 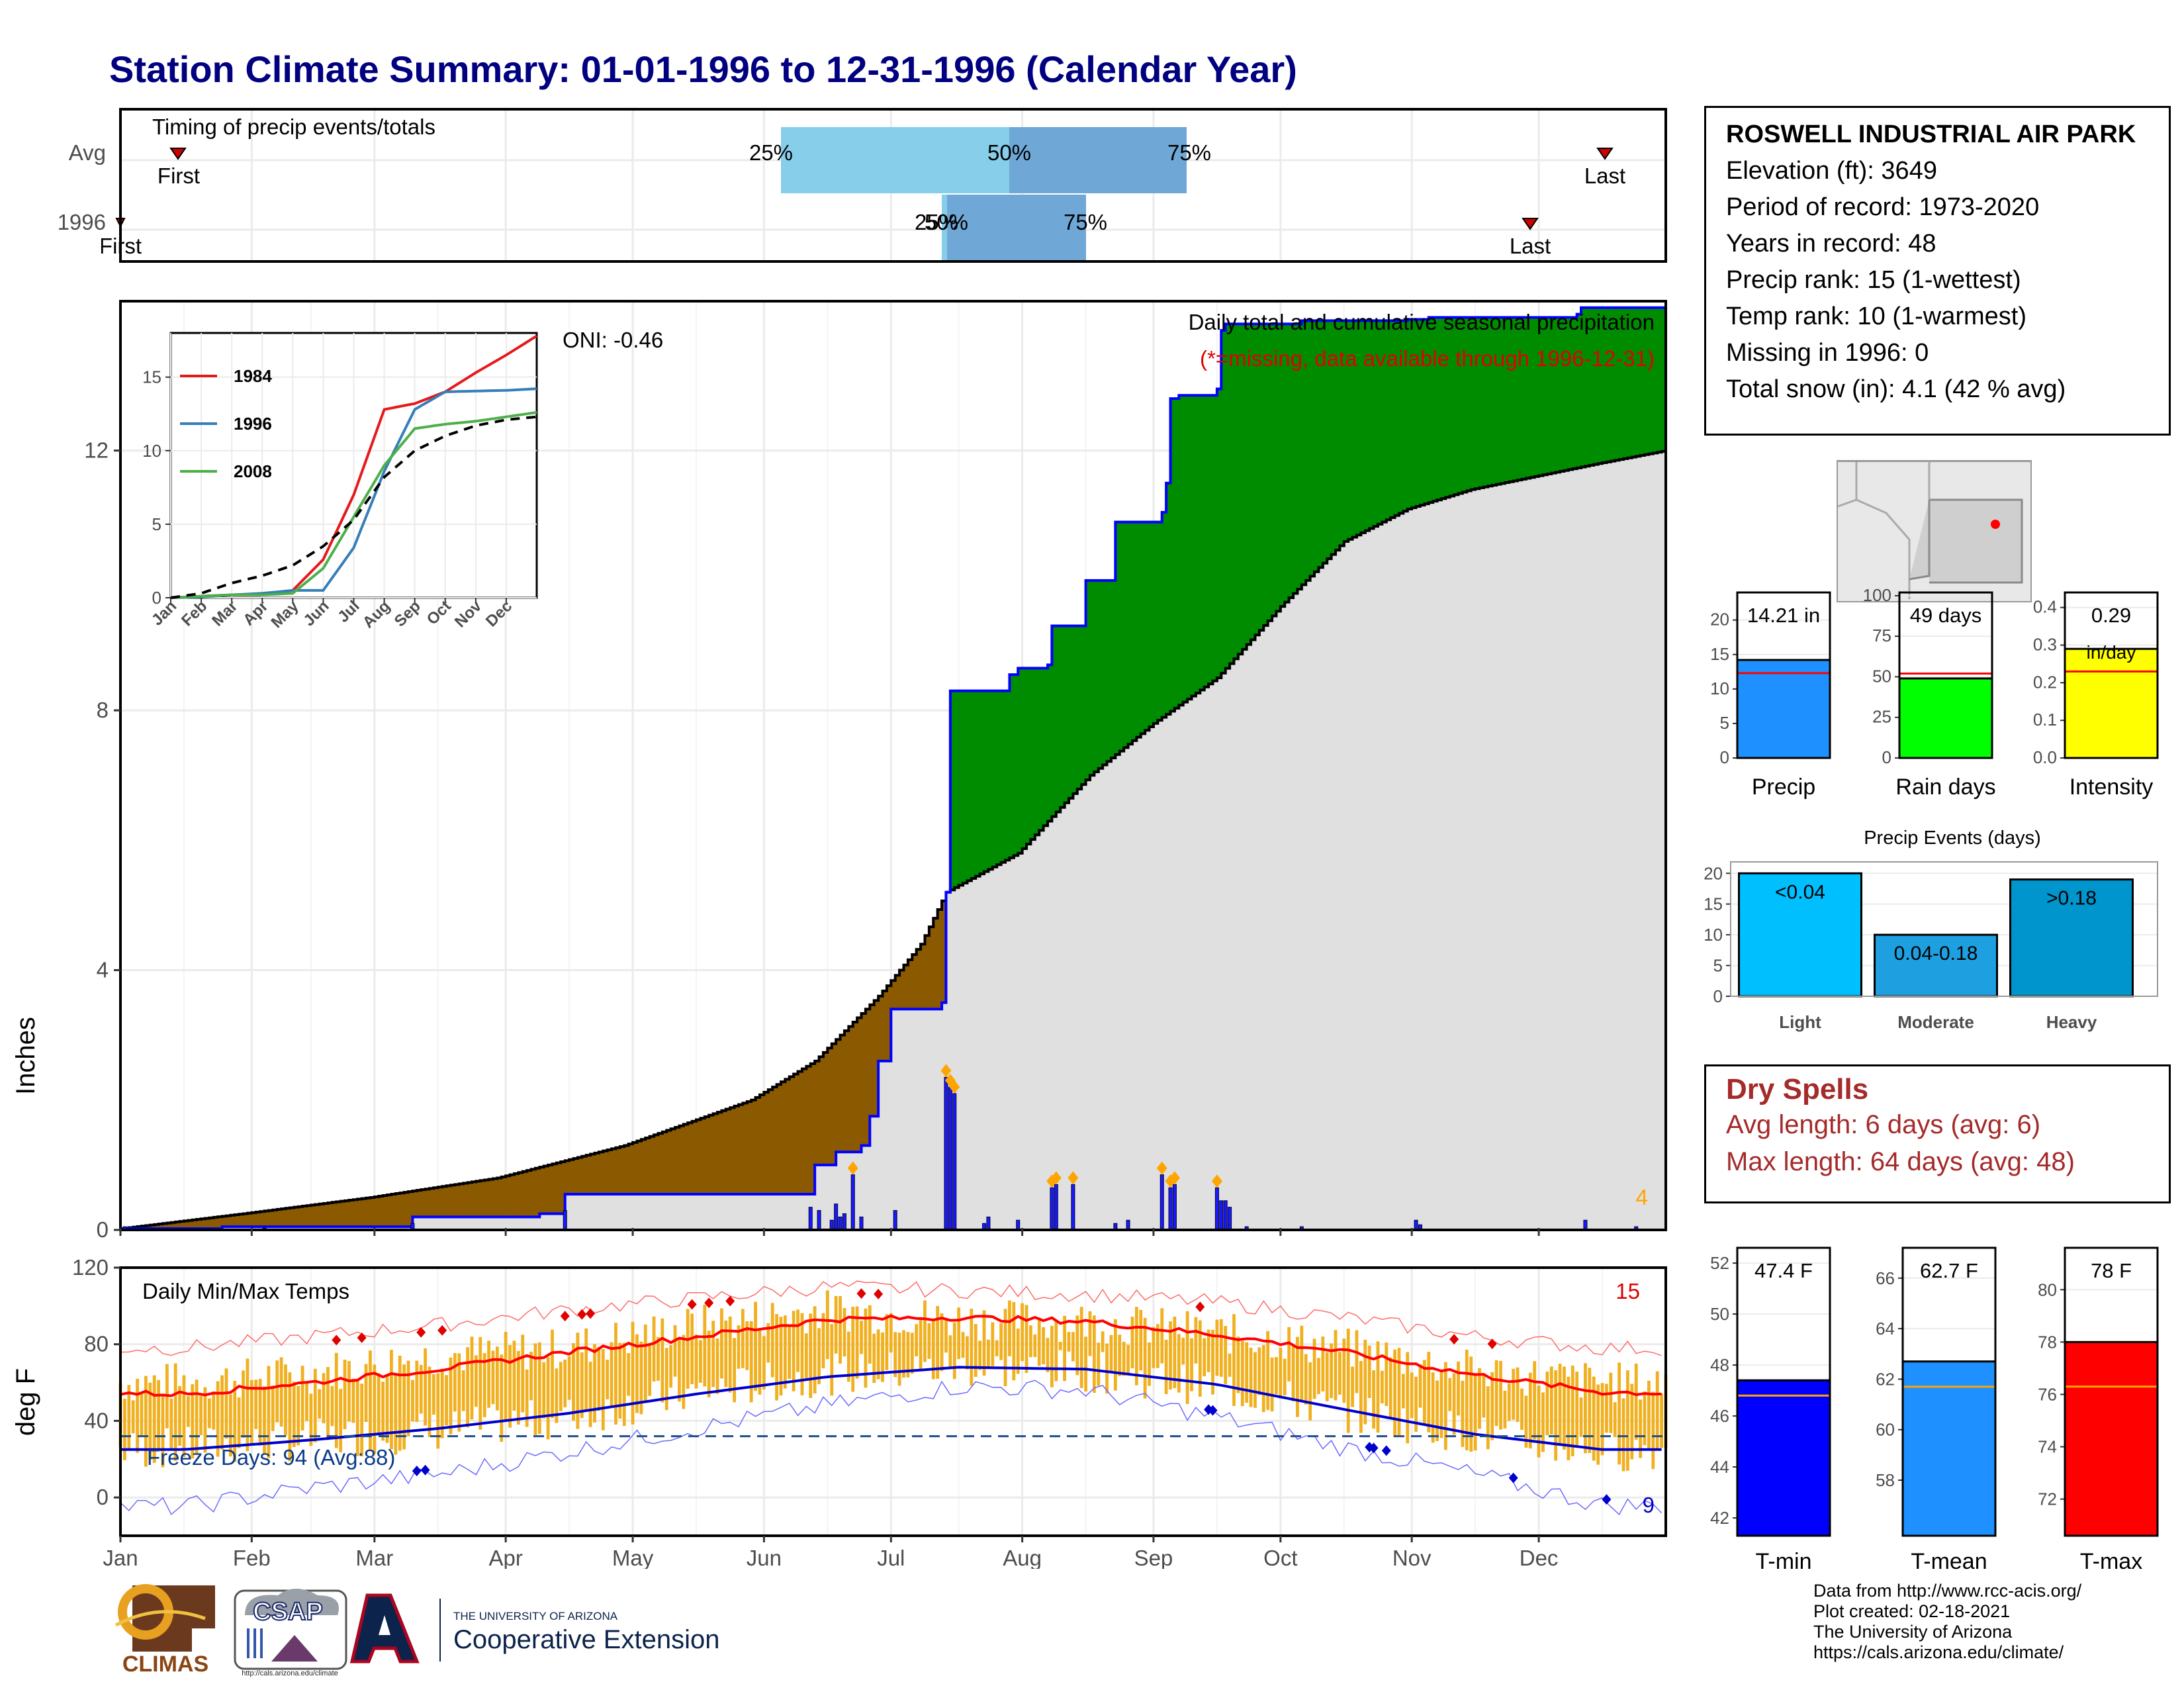 I want to click on timing-1996-p50: 50%, so click(x=947, y=222).